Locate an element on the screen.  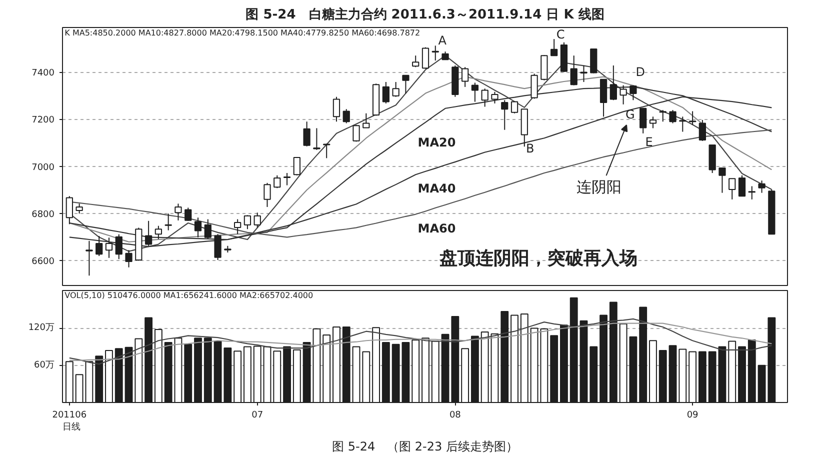
annotation: G is located at coordinates (630, 115).